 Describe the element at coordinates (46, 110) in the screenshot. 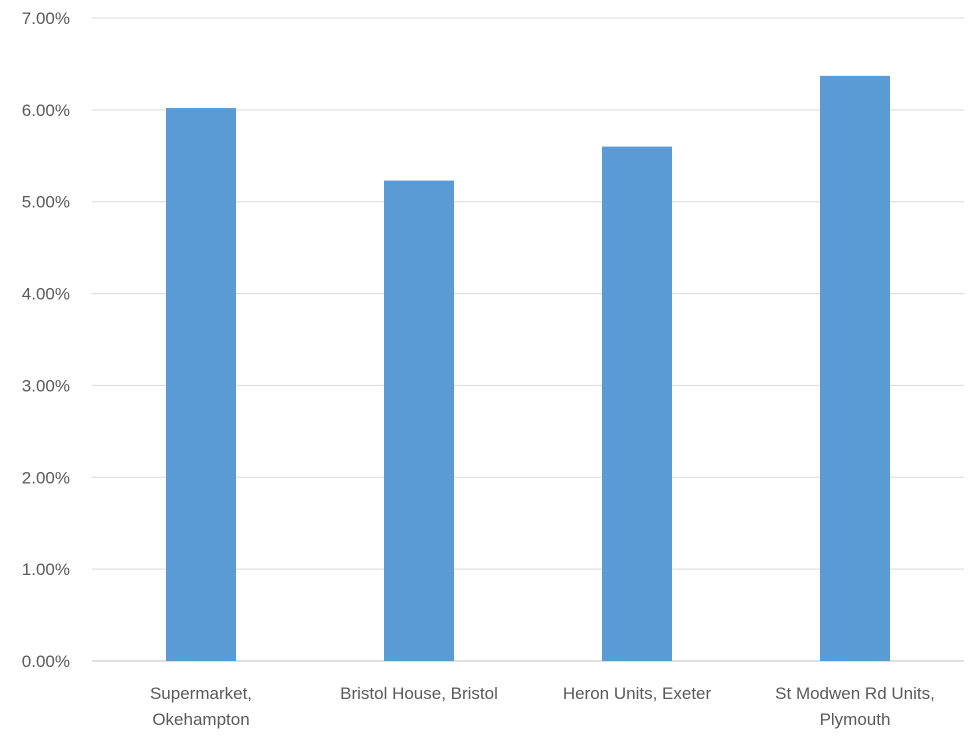

I see `y-tick-label: 6.00%` at that location.